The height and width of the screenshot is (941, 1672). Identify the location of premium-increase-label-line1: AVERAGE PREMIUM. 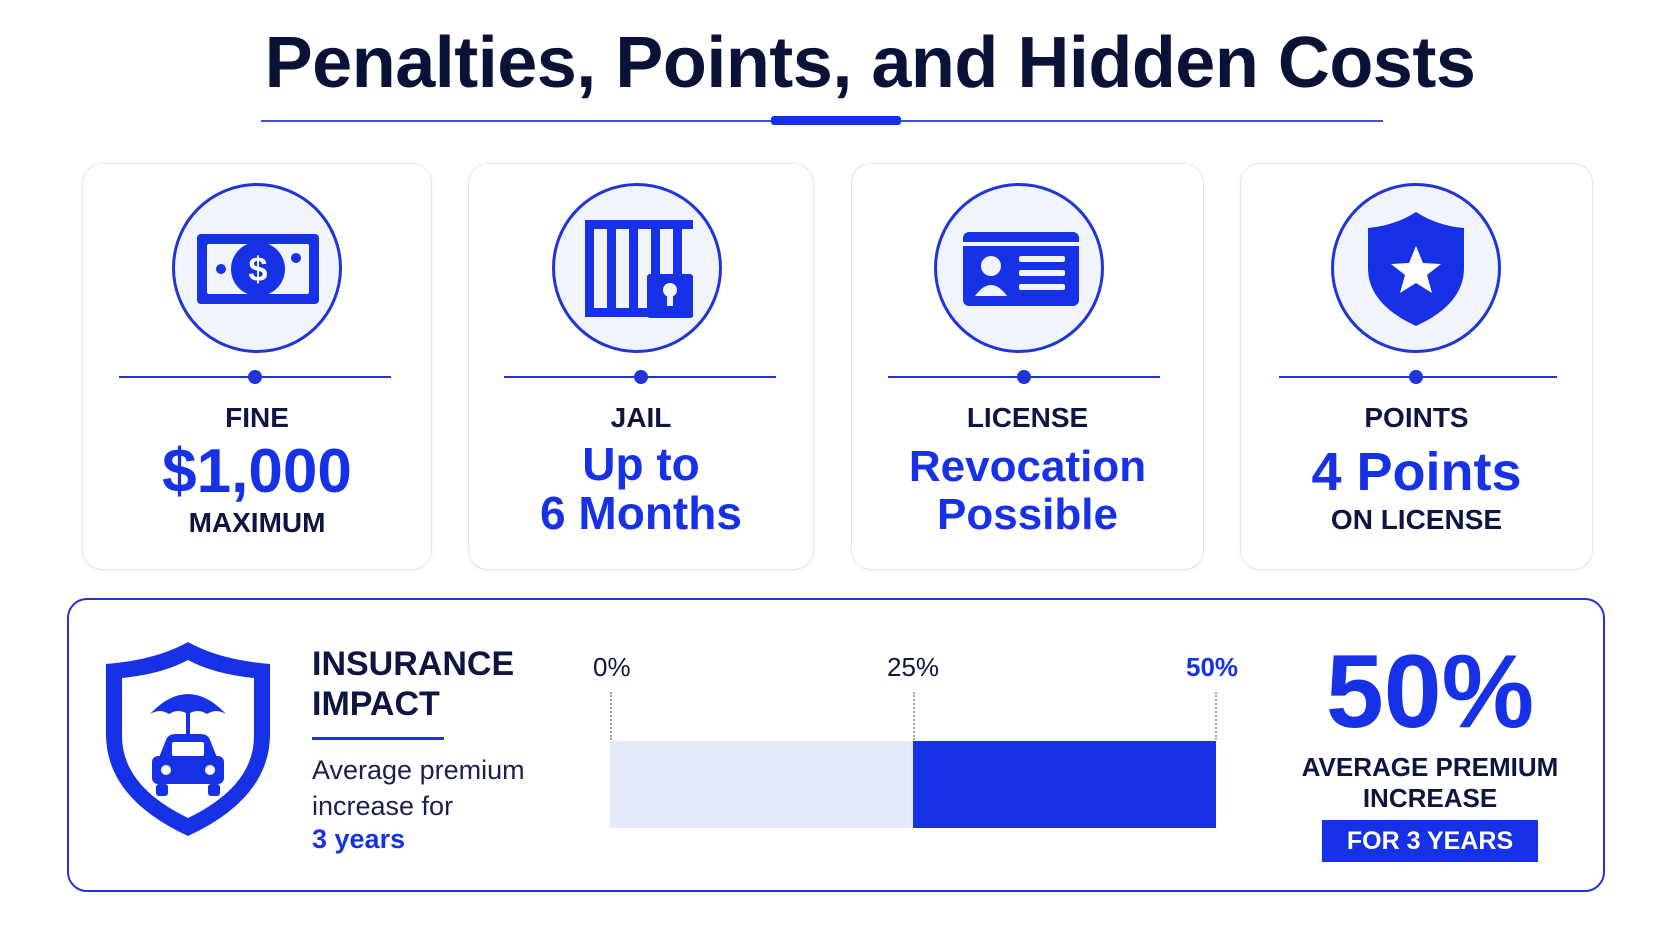
(1430, 767).